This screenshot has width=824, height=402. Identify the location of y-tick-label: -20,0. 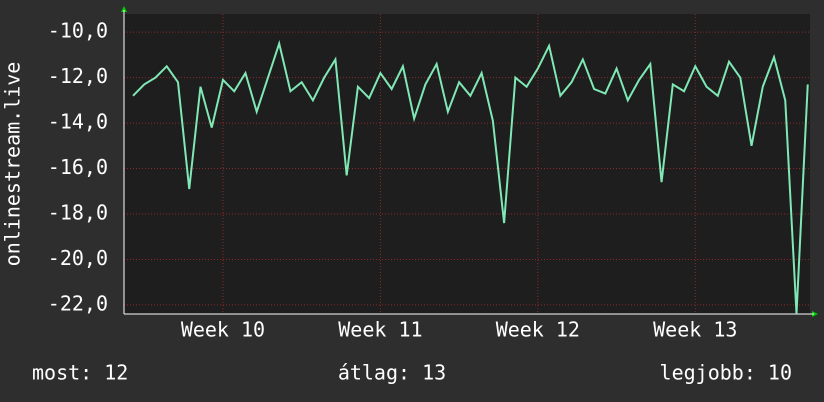
(78, 258).